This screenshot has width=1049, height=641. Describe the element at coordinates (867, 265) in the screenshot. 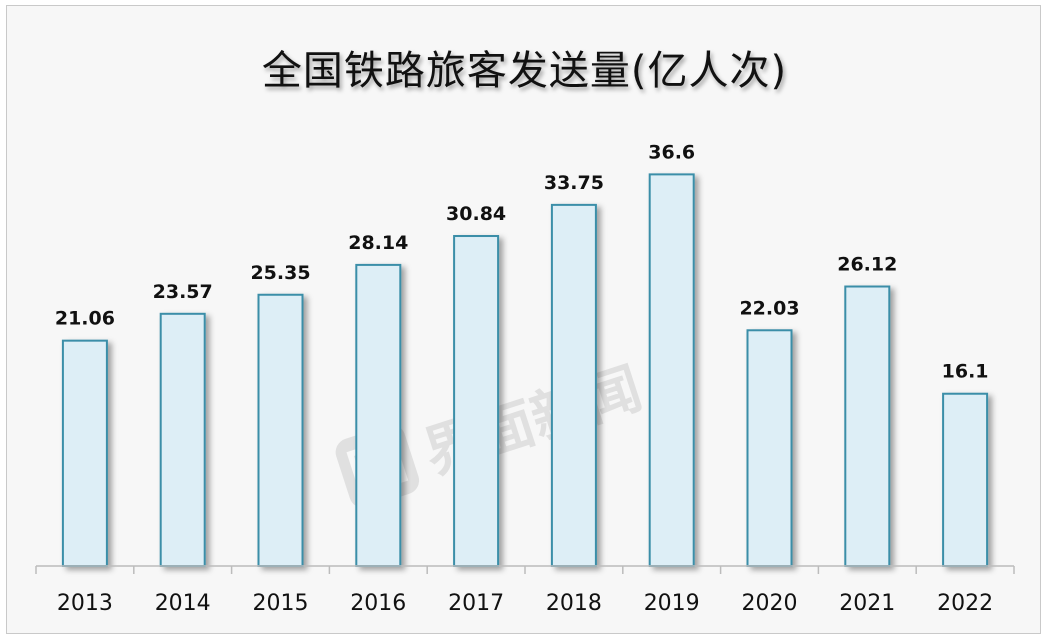

I see `data-label-2021: 26.12` at that location.